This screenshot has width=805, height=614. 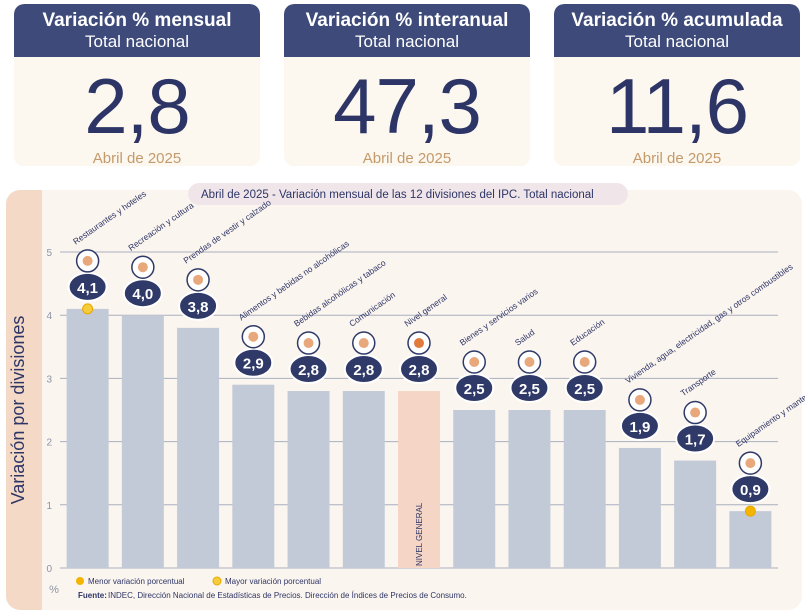 I want to click on max-marker, so click(x=88, y=309).